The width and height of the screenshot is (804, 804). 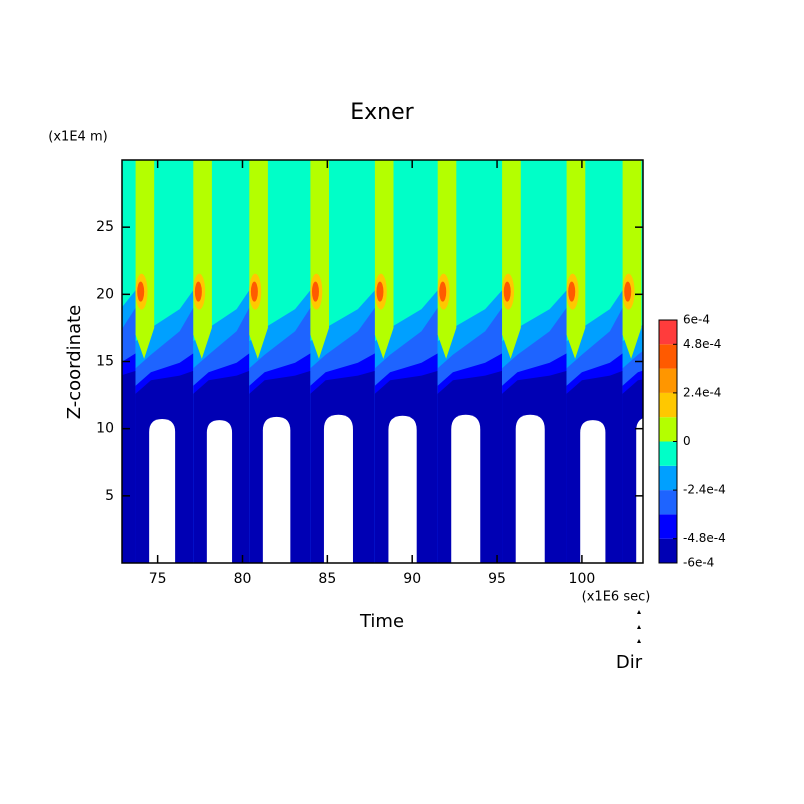 What do you see at coordinates (704, 538) in the screenshot?
I see `colorbar-tick-label: -4.8e-4` at bounding box center [704, 538].